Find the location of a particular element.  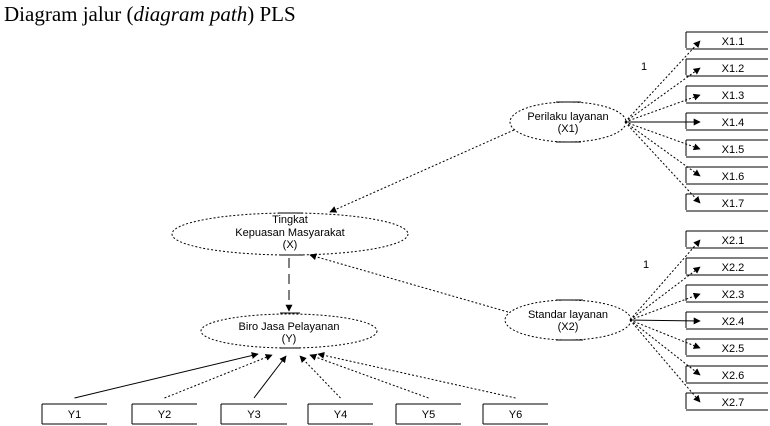

diagram-title: Diagram jalur (diagram path) PLS is located at coordinates (150, 14).